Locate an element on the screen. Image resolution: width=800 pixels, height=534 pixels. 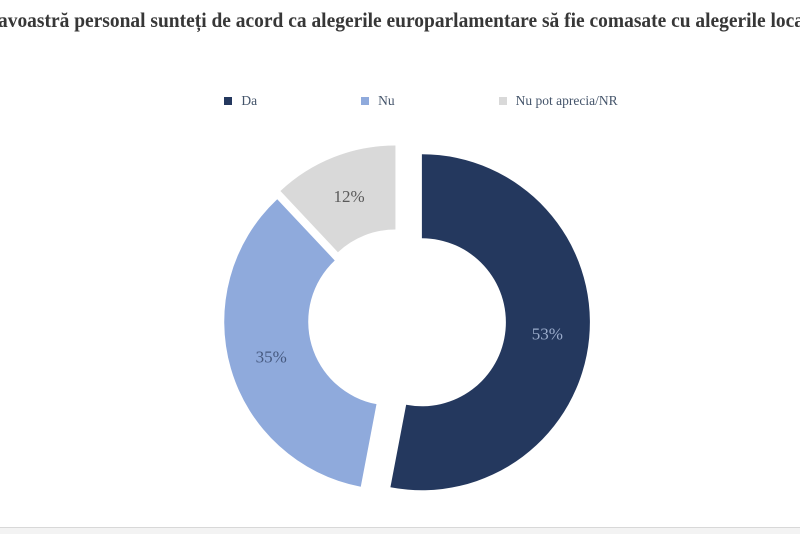
slice-nu-pot-aprecia-nr is located at coordinates (338, 199).